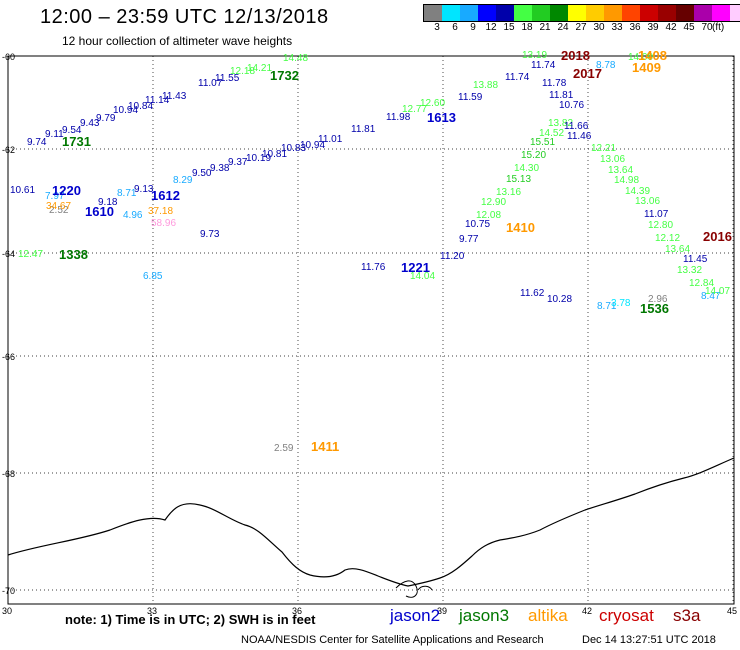 Image resolution: width=740 pixels, height=650 pixels. Describe the element at coordinates (7, 611) in the screenshot. I see `longitude-label: 30` at that location.